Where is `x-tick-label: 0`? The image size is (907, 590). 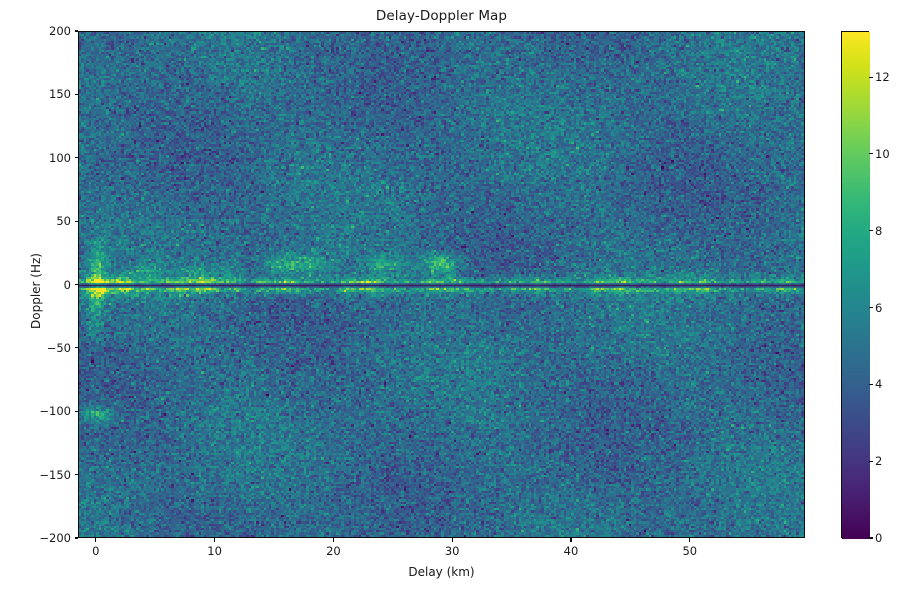 x-tick-label: 0 is located at coordinates (96, 551).